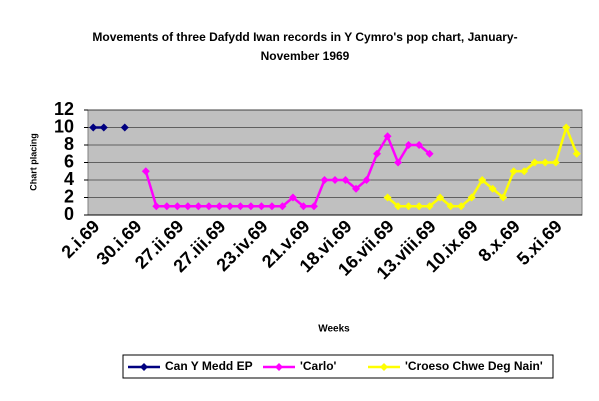  What do you see at coordinates (64, 126) in the screenshot?
I see `y-tick-label: 10` at bounding box center [64, 126].